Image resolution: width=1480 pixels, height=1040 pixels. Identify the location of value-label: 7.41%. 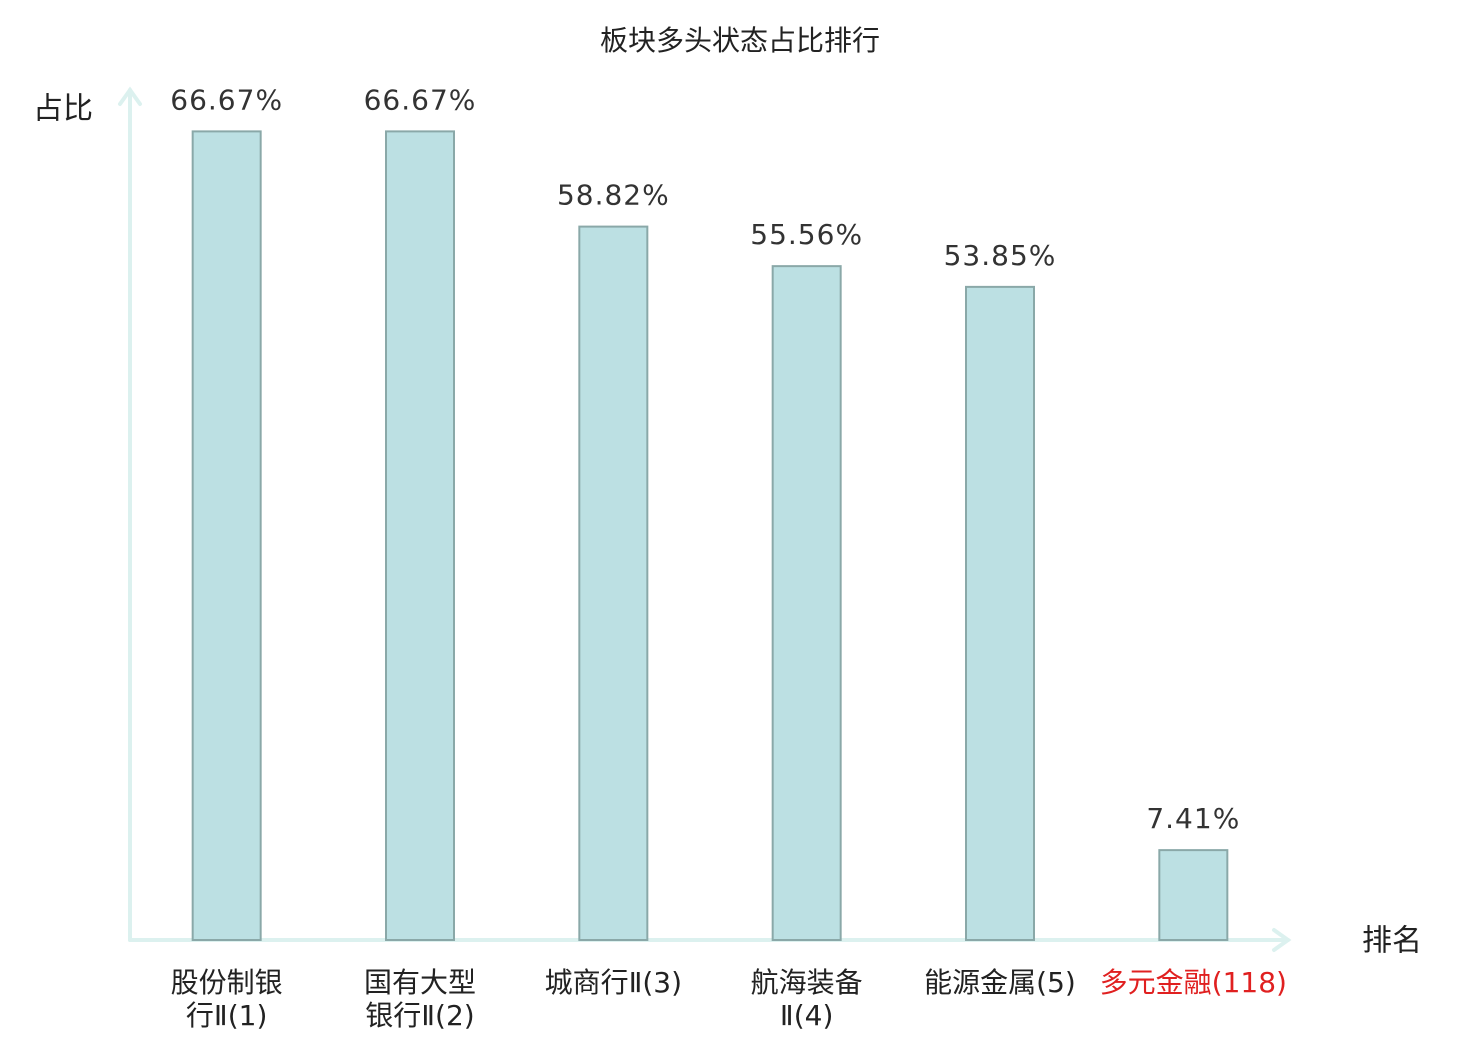
(1193, 818).